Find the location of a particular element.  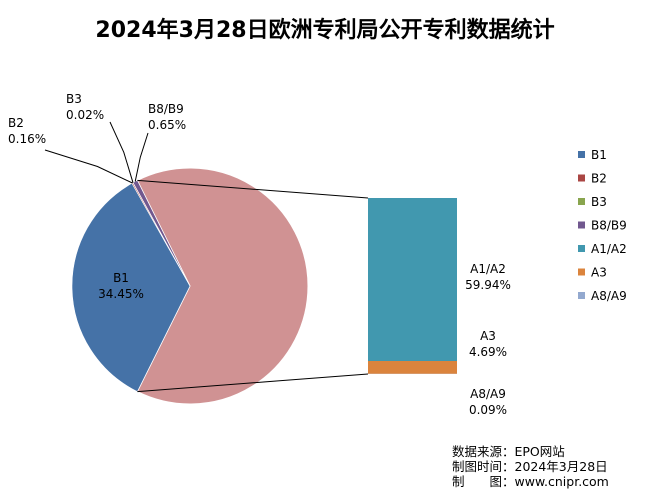

data-label-name-a3: A3 is located at coordinates (488, 336).